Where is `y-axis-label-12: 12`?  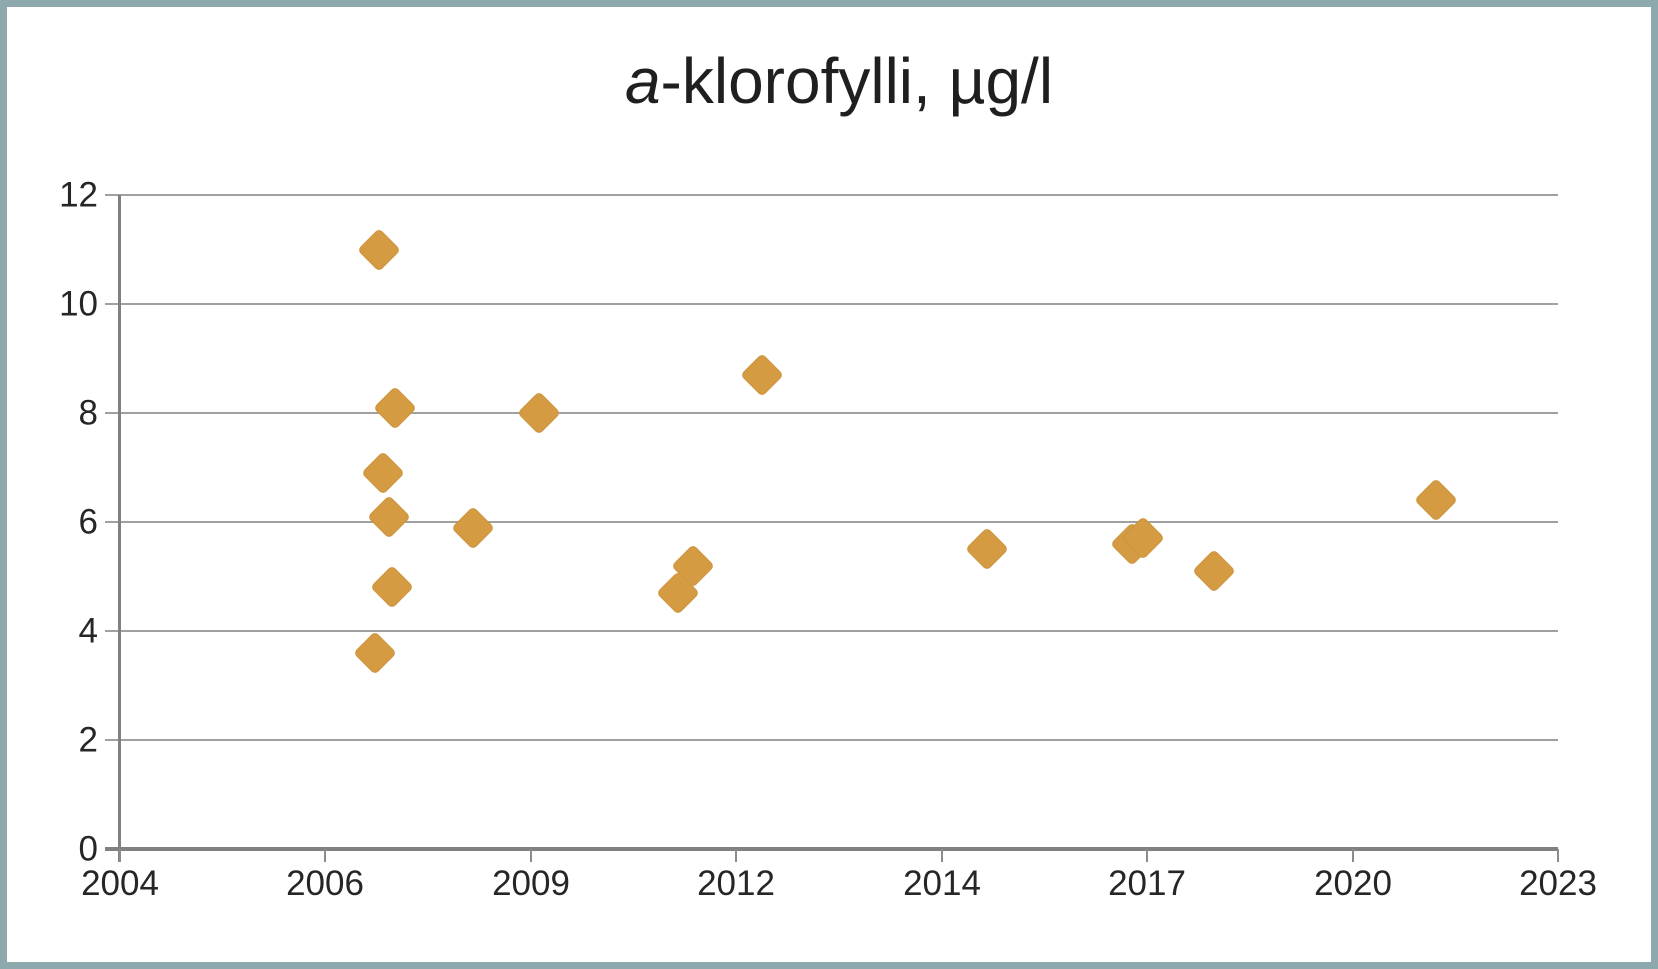
y-axis-label-12: 12 is located at coordinates (78, 195).